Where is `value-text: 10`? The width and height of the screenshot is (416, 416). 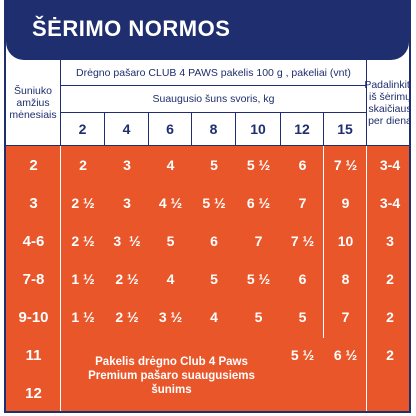 value-text: 10 is located at coordinates (345, 241).